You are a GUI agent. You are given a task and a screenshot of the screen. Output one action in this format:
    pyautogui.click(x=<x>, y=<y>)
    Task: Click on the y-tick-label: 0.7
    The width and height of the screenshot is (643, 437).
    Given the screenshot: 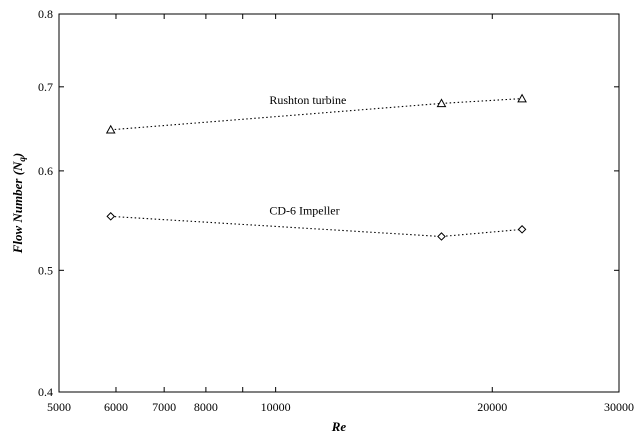 What is the action you would take?
    pyautogui.click(x=45, y=87)
    